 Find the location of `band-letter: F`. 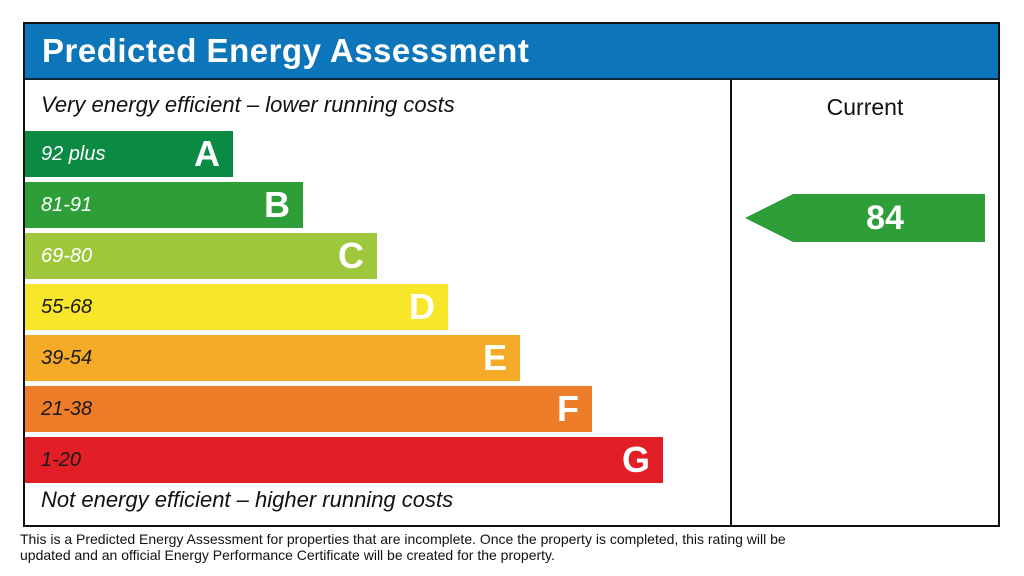

band-letter: F is located at coordinates (568, 408).